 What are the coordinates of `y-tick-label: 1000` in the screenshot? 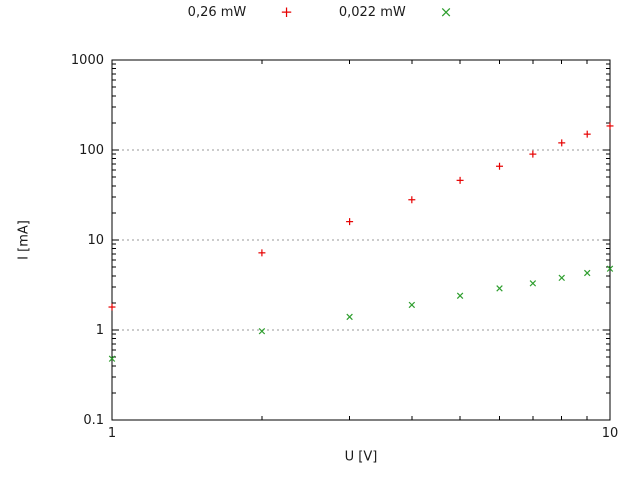 It's located at (87, 60).